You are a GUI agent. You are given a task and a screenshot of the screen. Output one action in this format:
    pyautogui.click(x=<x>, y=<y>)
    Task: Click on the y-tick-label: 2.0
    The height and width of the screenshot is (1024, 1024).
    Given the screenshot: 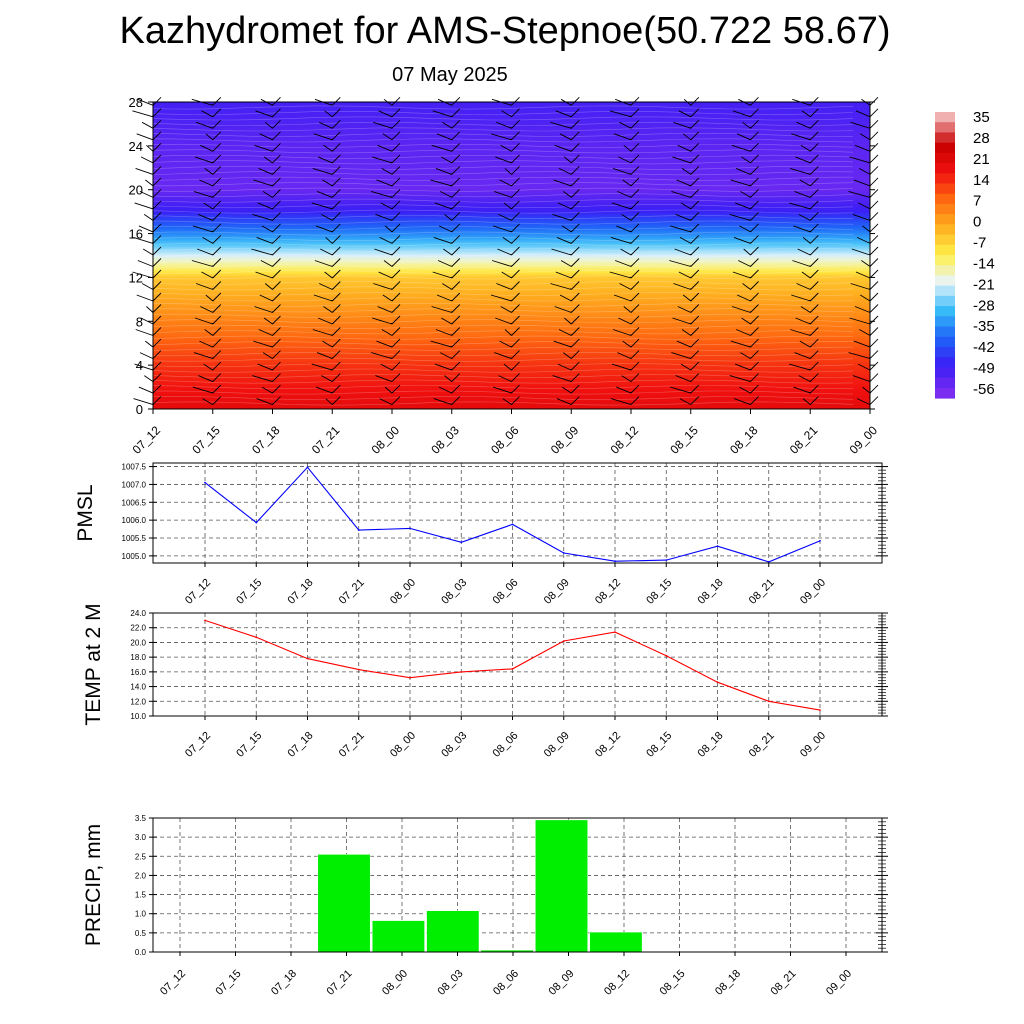 What is the action you would take?
    pyautogui.click(x=141, y=875)
    